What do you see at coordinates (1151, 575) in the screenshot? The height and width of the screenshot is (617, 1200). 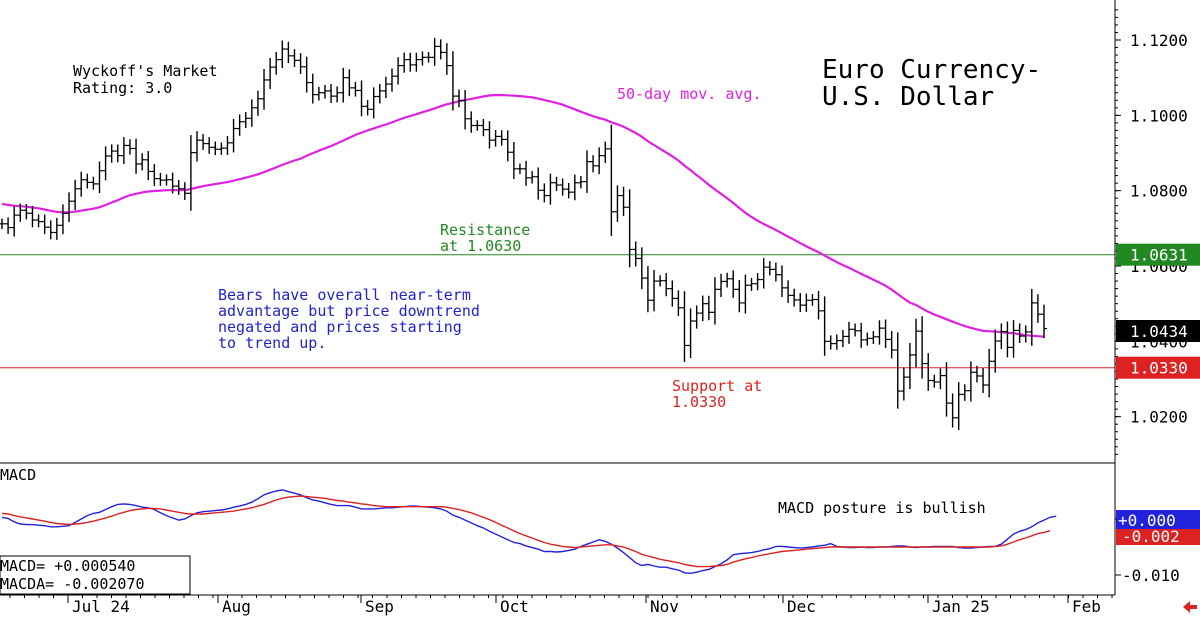 I see `macd-tick-label: -0.010` at bounding box center [1151, 575].